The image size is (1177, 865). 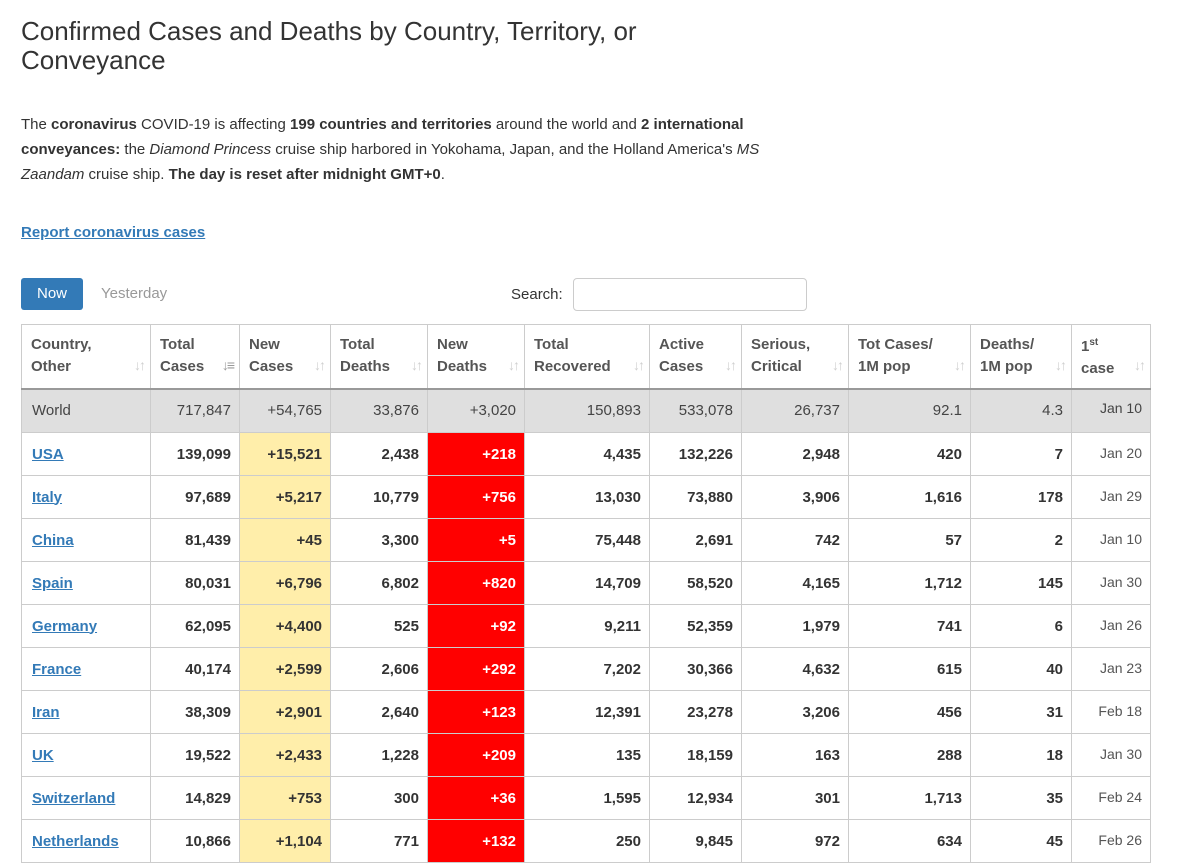 I want to click on cell-serious-critical: 4,165, so click(x=795, y=583).